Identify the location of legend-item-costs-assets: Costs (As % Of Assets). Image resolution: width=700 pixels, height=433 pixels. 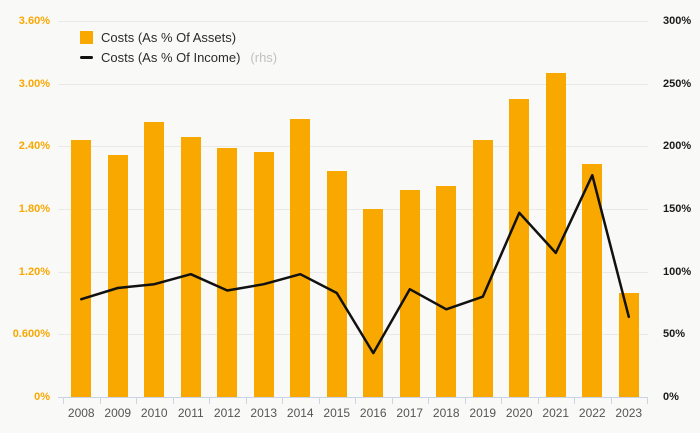
(178, 37).